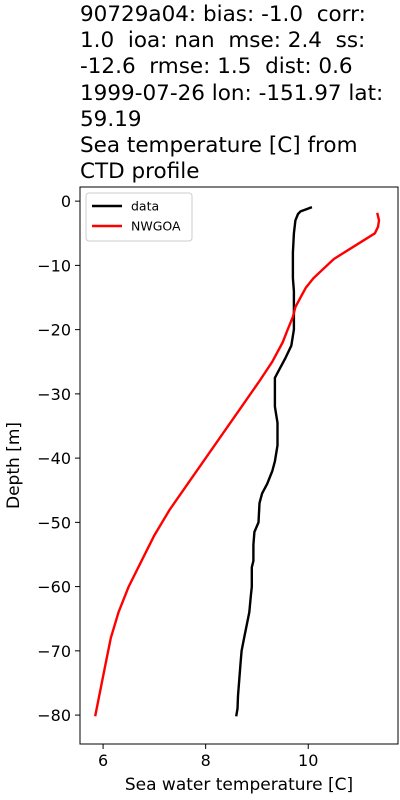 Image resolution: width=400 pixels, height=800 pixels. I want to click on y-tick-label: −30, so click(54, 394).